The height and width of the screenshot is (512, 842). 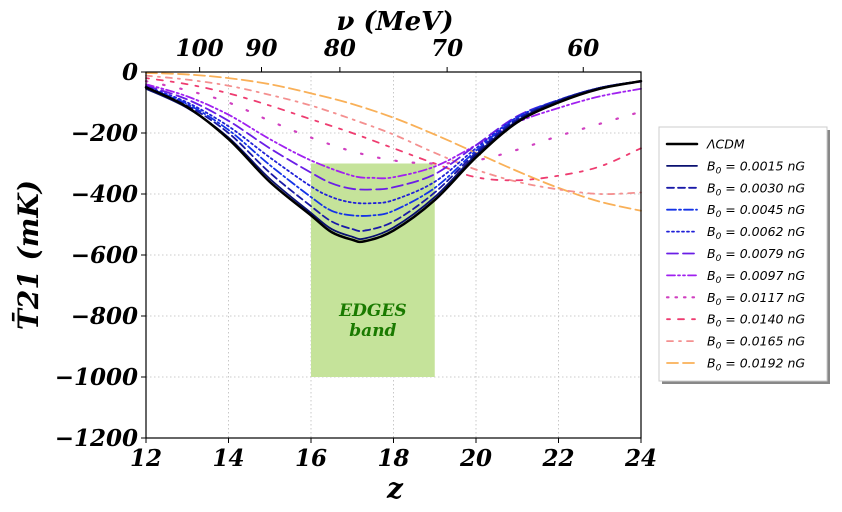 I want to click on edges-band, so click(x=373, y=270).